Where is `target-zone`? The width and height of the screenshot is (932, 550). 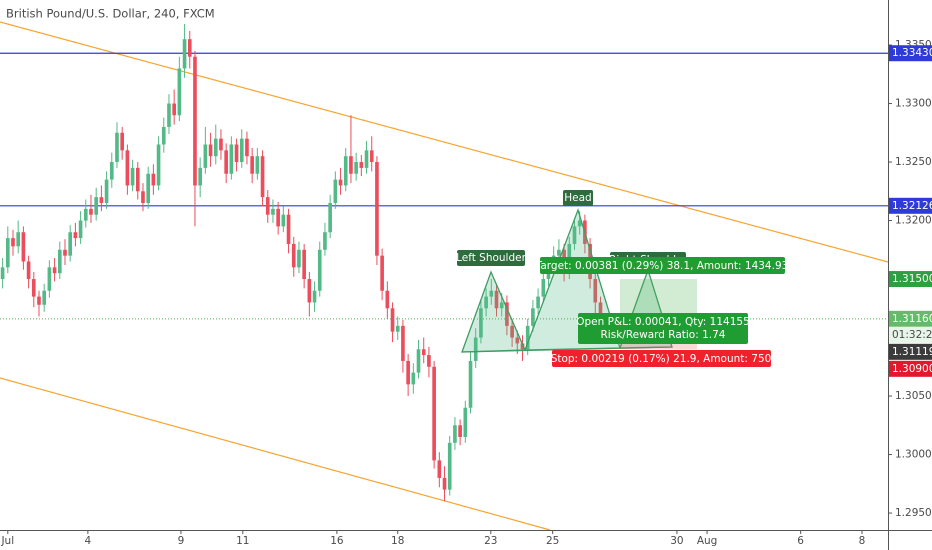 target-zone is located at coordinates (658, 299).